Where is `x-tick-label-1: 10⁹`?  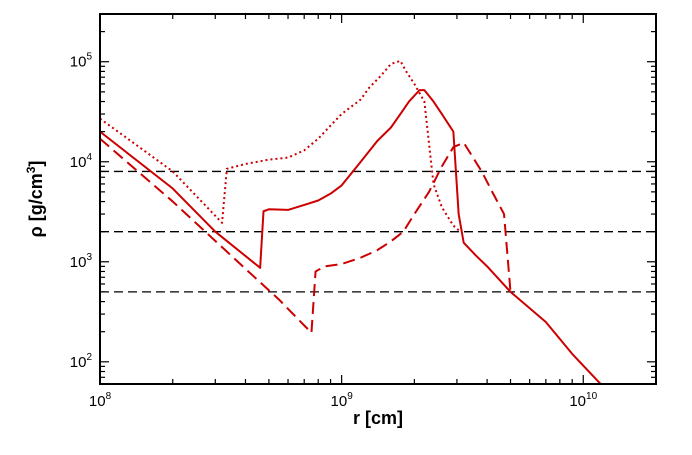 x-tick-label-1: 10⁹ is located at coordinates (342, 400).